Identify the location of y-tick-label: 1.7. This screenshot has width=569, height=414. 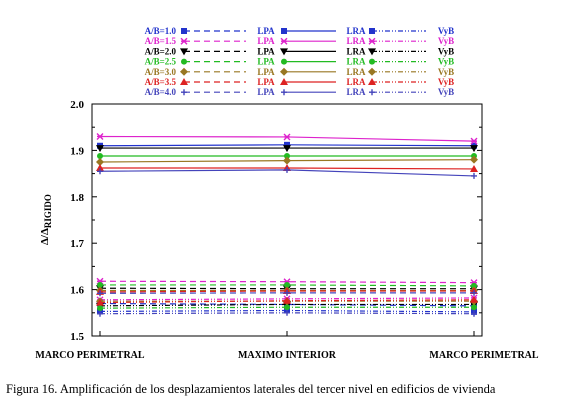
(77, 244).